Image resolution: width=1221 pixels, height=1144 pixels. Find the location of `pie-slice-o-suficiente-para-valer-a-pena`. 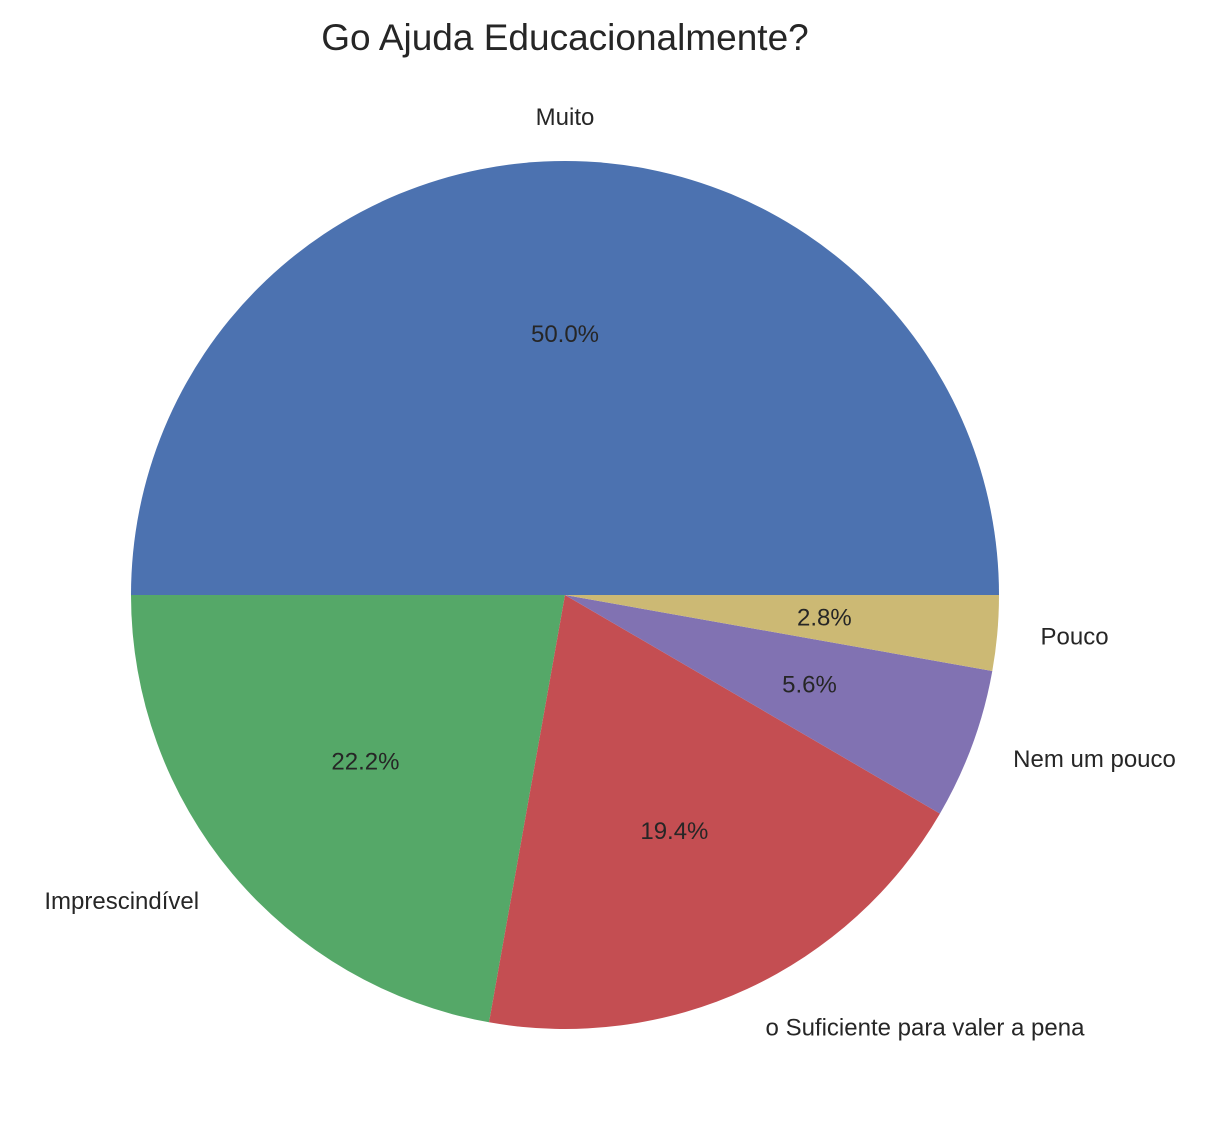

pie-slice-o-suficiente-para-valer-a-pena is located at coordinates (714, 812).